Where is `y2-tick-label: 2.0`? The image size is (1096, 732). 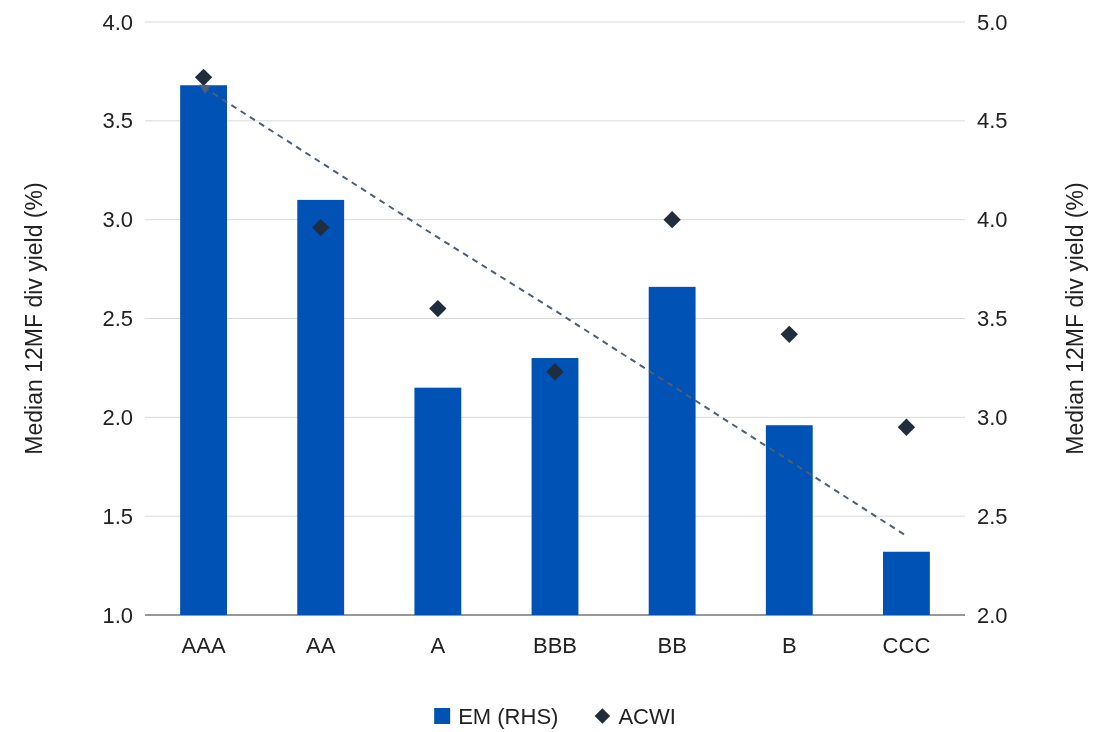 y2-tick-label: 2.0 is located at coordinates (992, 615).